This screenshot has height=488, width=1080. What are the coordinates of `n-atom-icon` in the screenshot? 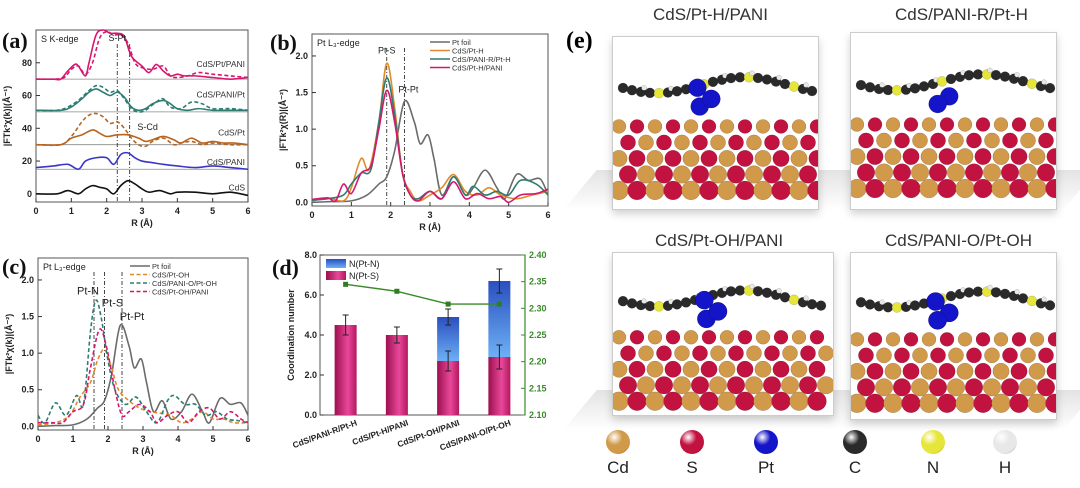 It's located at (933, 442).